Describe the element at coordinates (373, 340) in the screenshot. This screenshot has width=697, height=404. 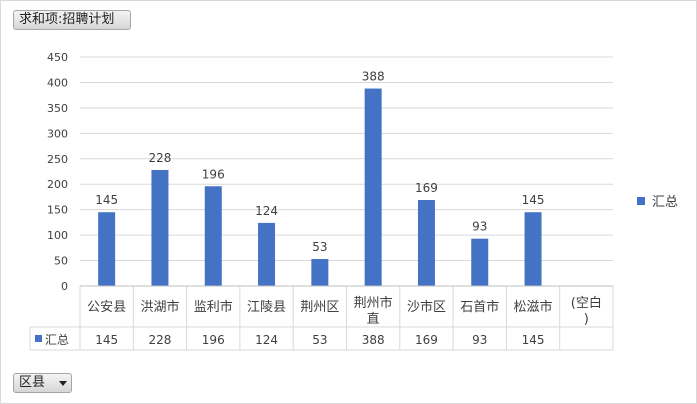
I see `table-cell-value: 388` at that location.